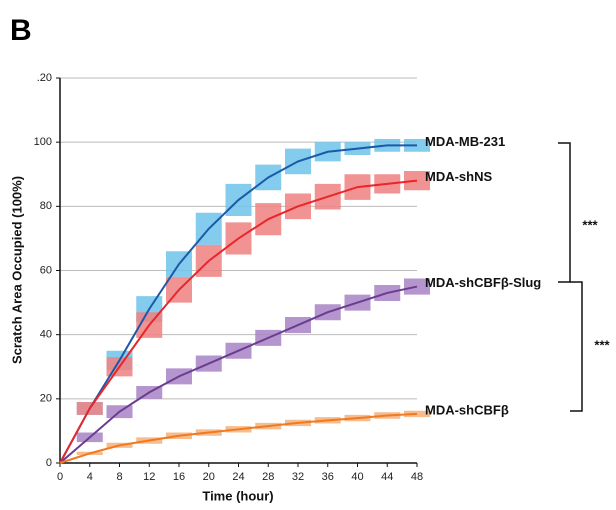 This screenshot has width=616, height=510. What do you see at coordinates (238, 477) in the screenshot?
I see `x-tick-label: 24` at bounding box center [238, 477].